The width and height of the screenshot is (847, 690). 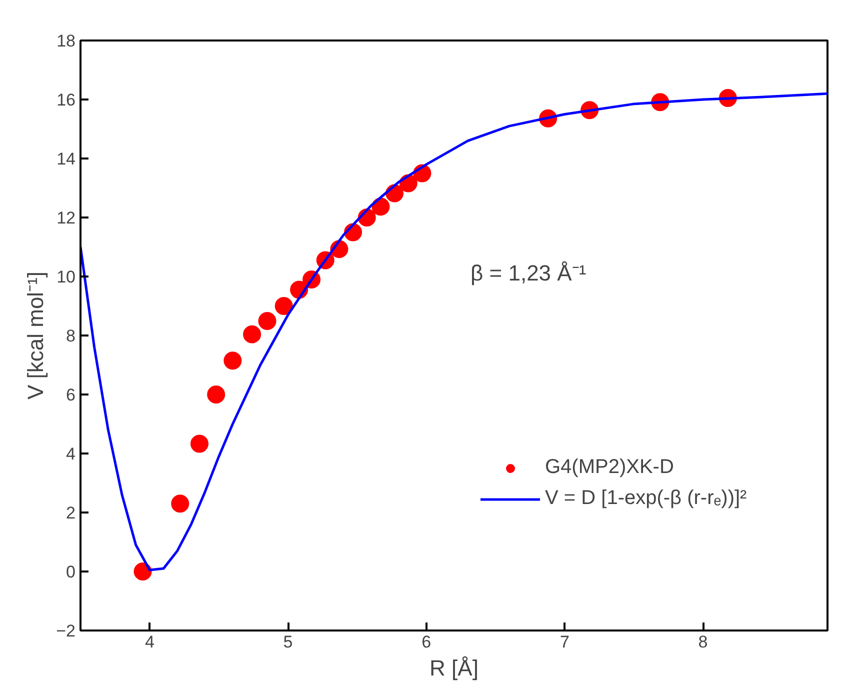 What do you see at coordinates (703, 642) in the screenshot?
I see `x-tick-label: 8` at bounding box center [703, 642].